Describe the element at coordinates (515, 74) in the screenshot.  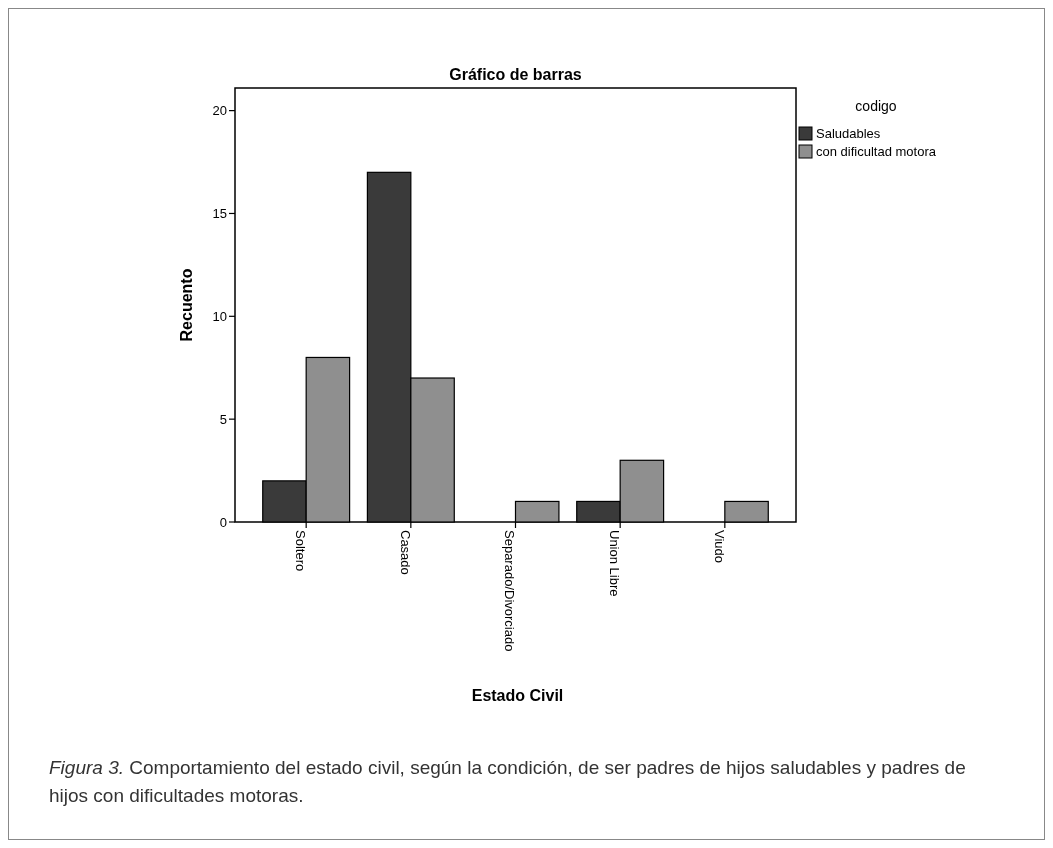
I see `chart-title: Gráfico de barras` at that location.